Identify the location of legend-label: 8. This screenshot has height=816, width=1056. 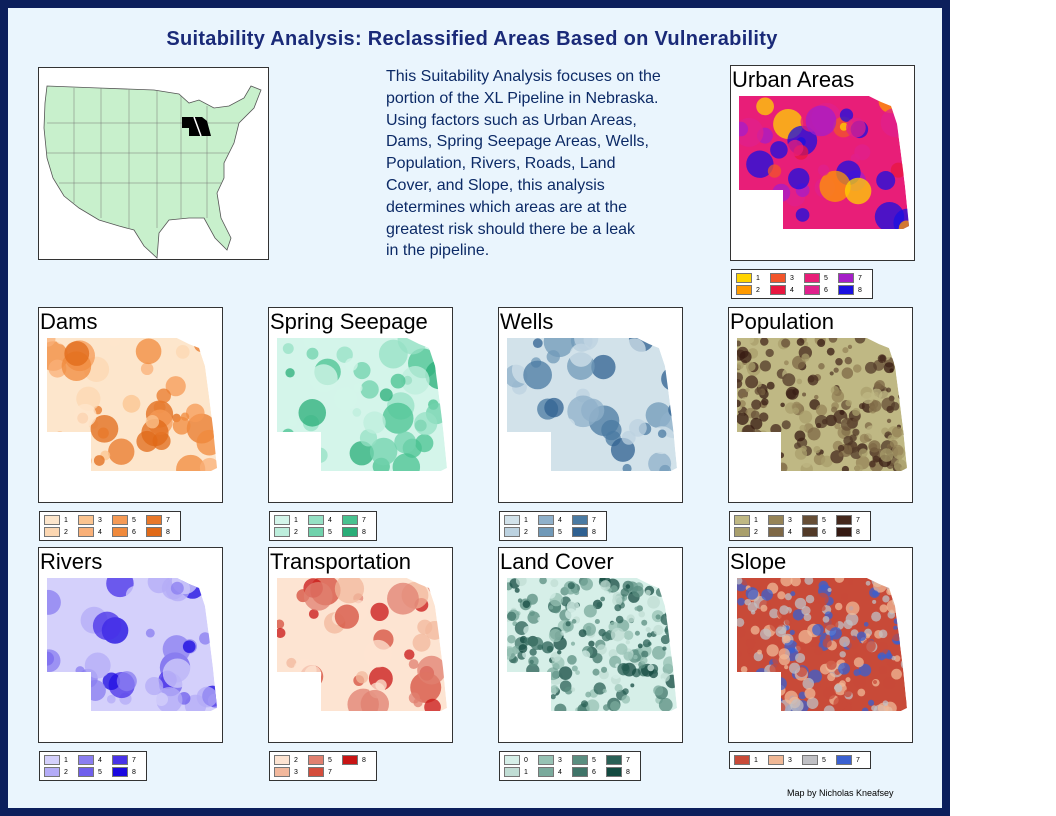
(168, 532).